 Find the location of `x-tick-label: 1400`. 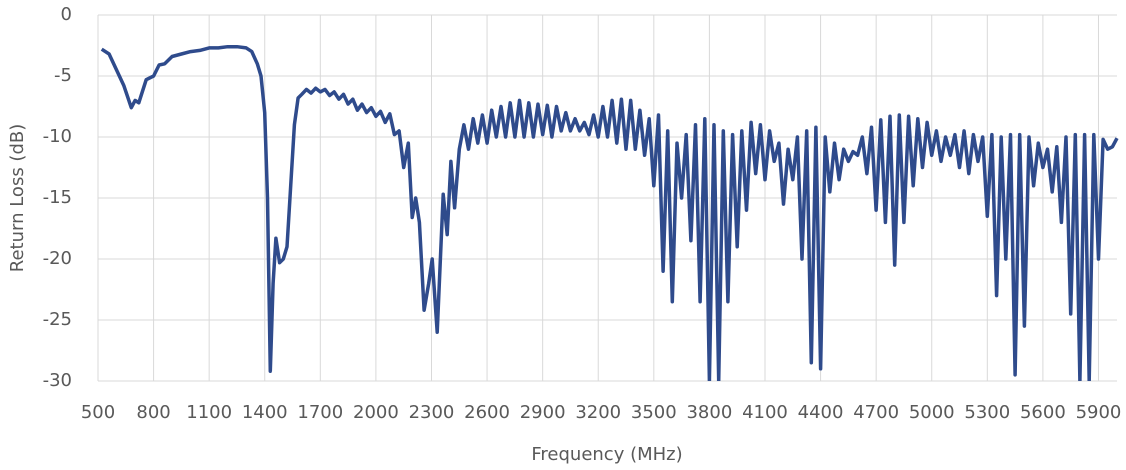

x-tick-label: 1400 is located at coordinates (265, 412).